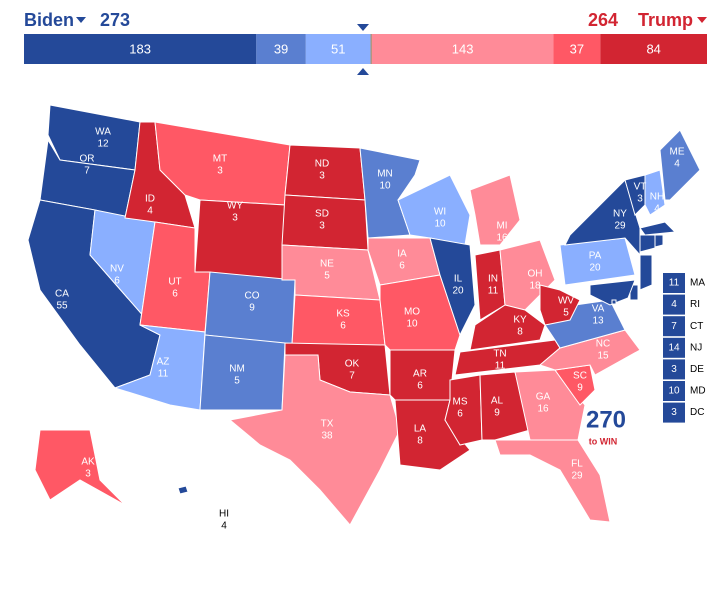  Describe the element at coordinates (460, 402) in the screenshot. I see `state-abbr: MS` at that location.